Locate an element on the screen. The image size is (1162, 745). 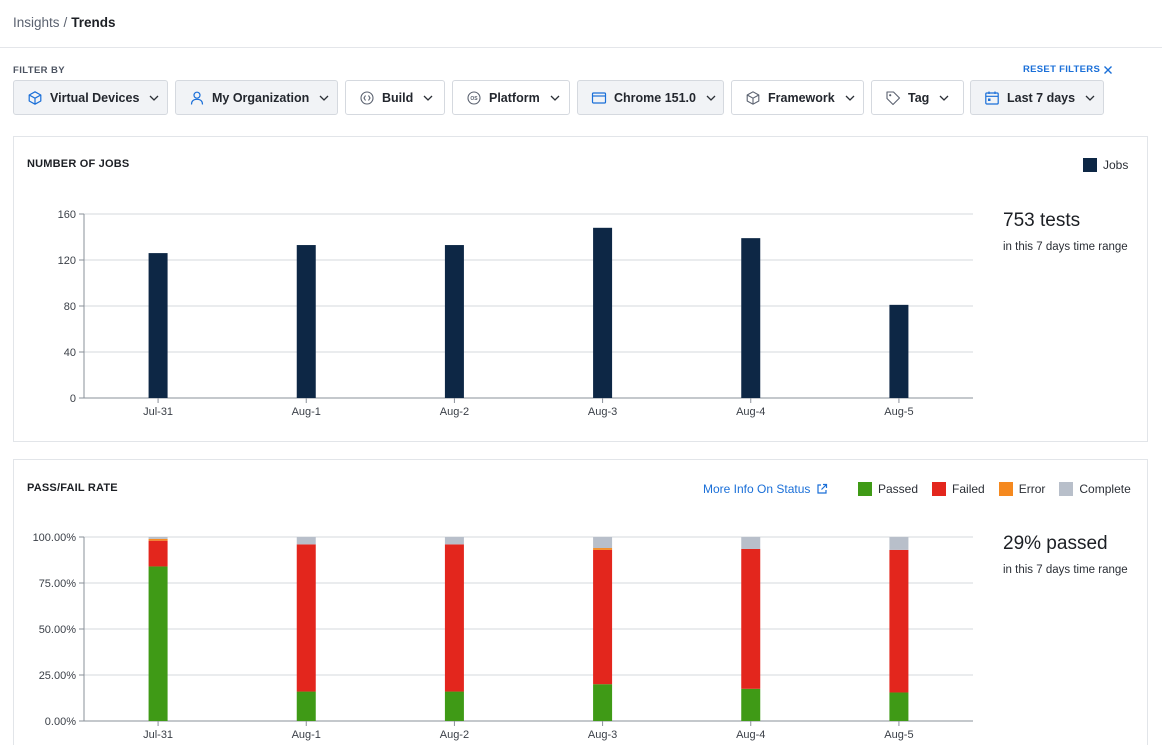
filter-date-range: Last 7 days is located at coordinates (1037, 97).